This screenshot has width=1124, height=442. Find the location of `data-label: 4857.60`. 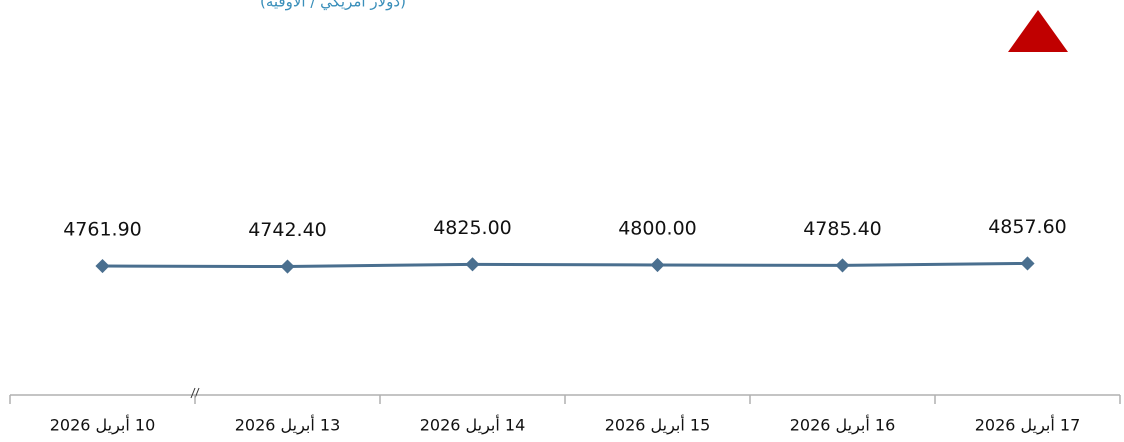

data-label: 4857.60 is located at coordinates (1027, 227).